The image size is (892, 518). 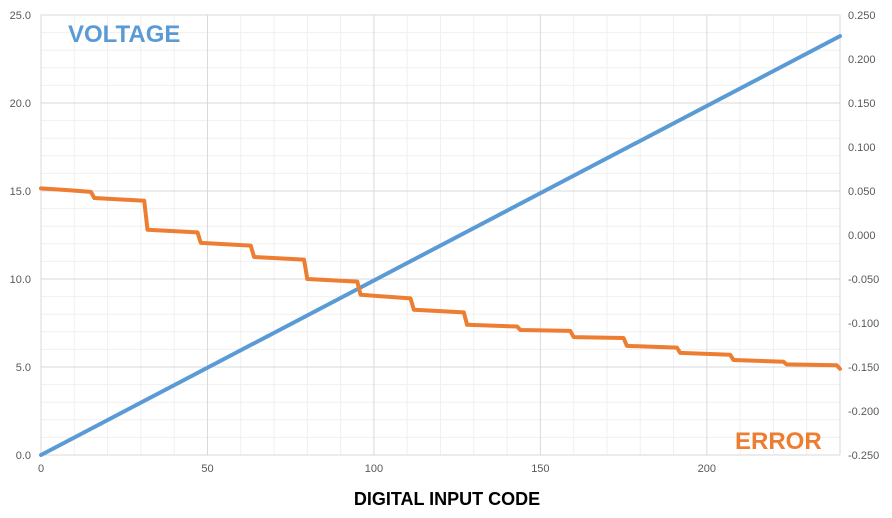 I want to click on right-y-tick-label: 0.050, so click(x=862, y=192).